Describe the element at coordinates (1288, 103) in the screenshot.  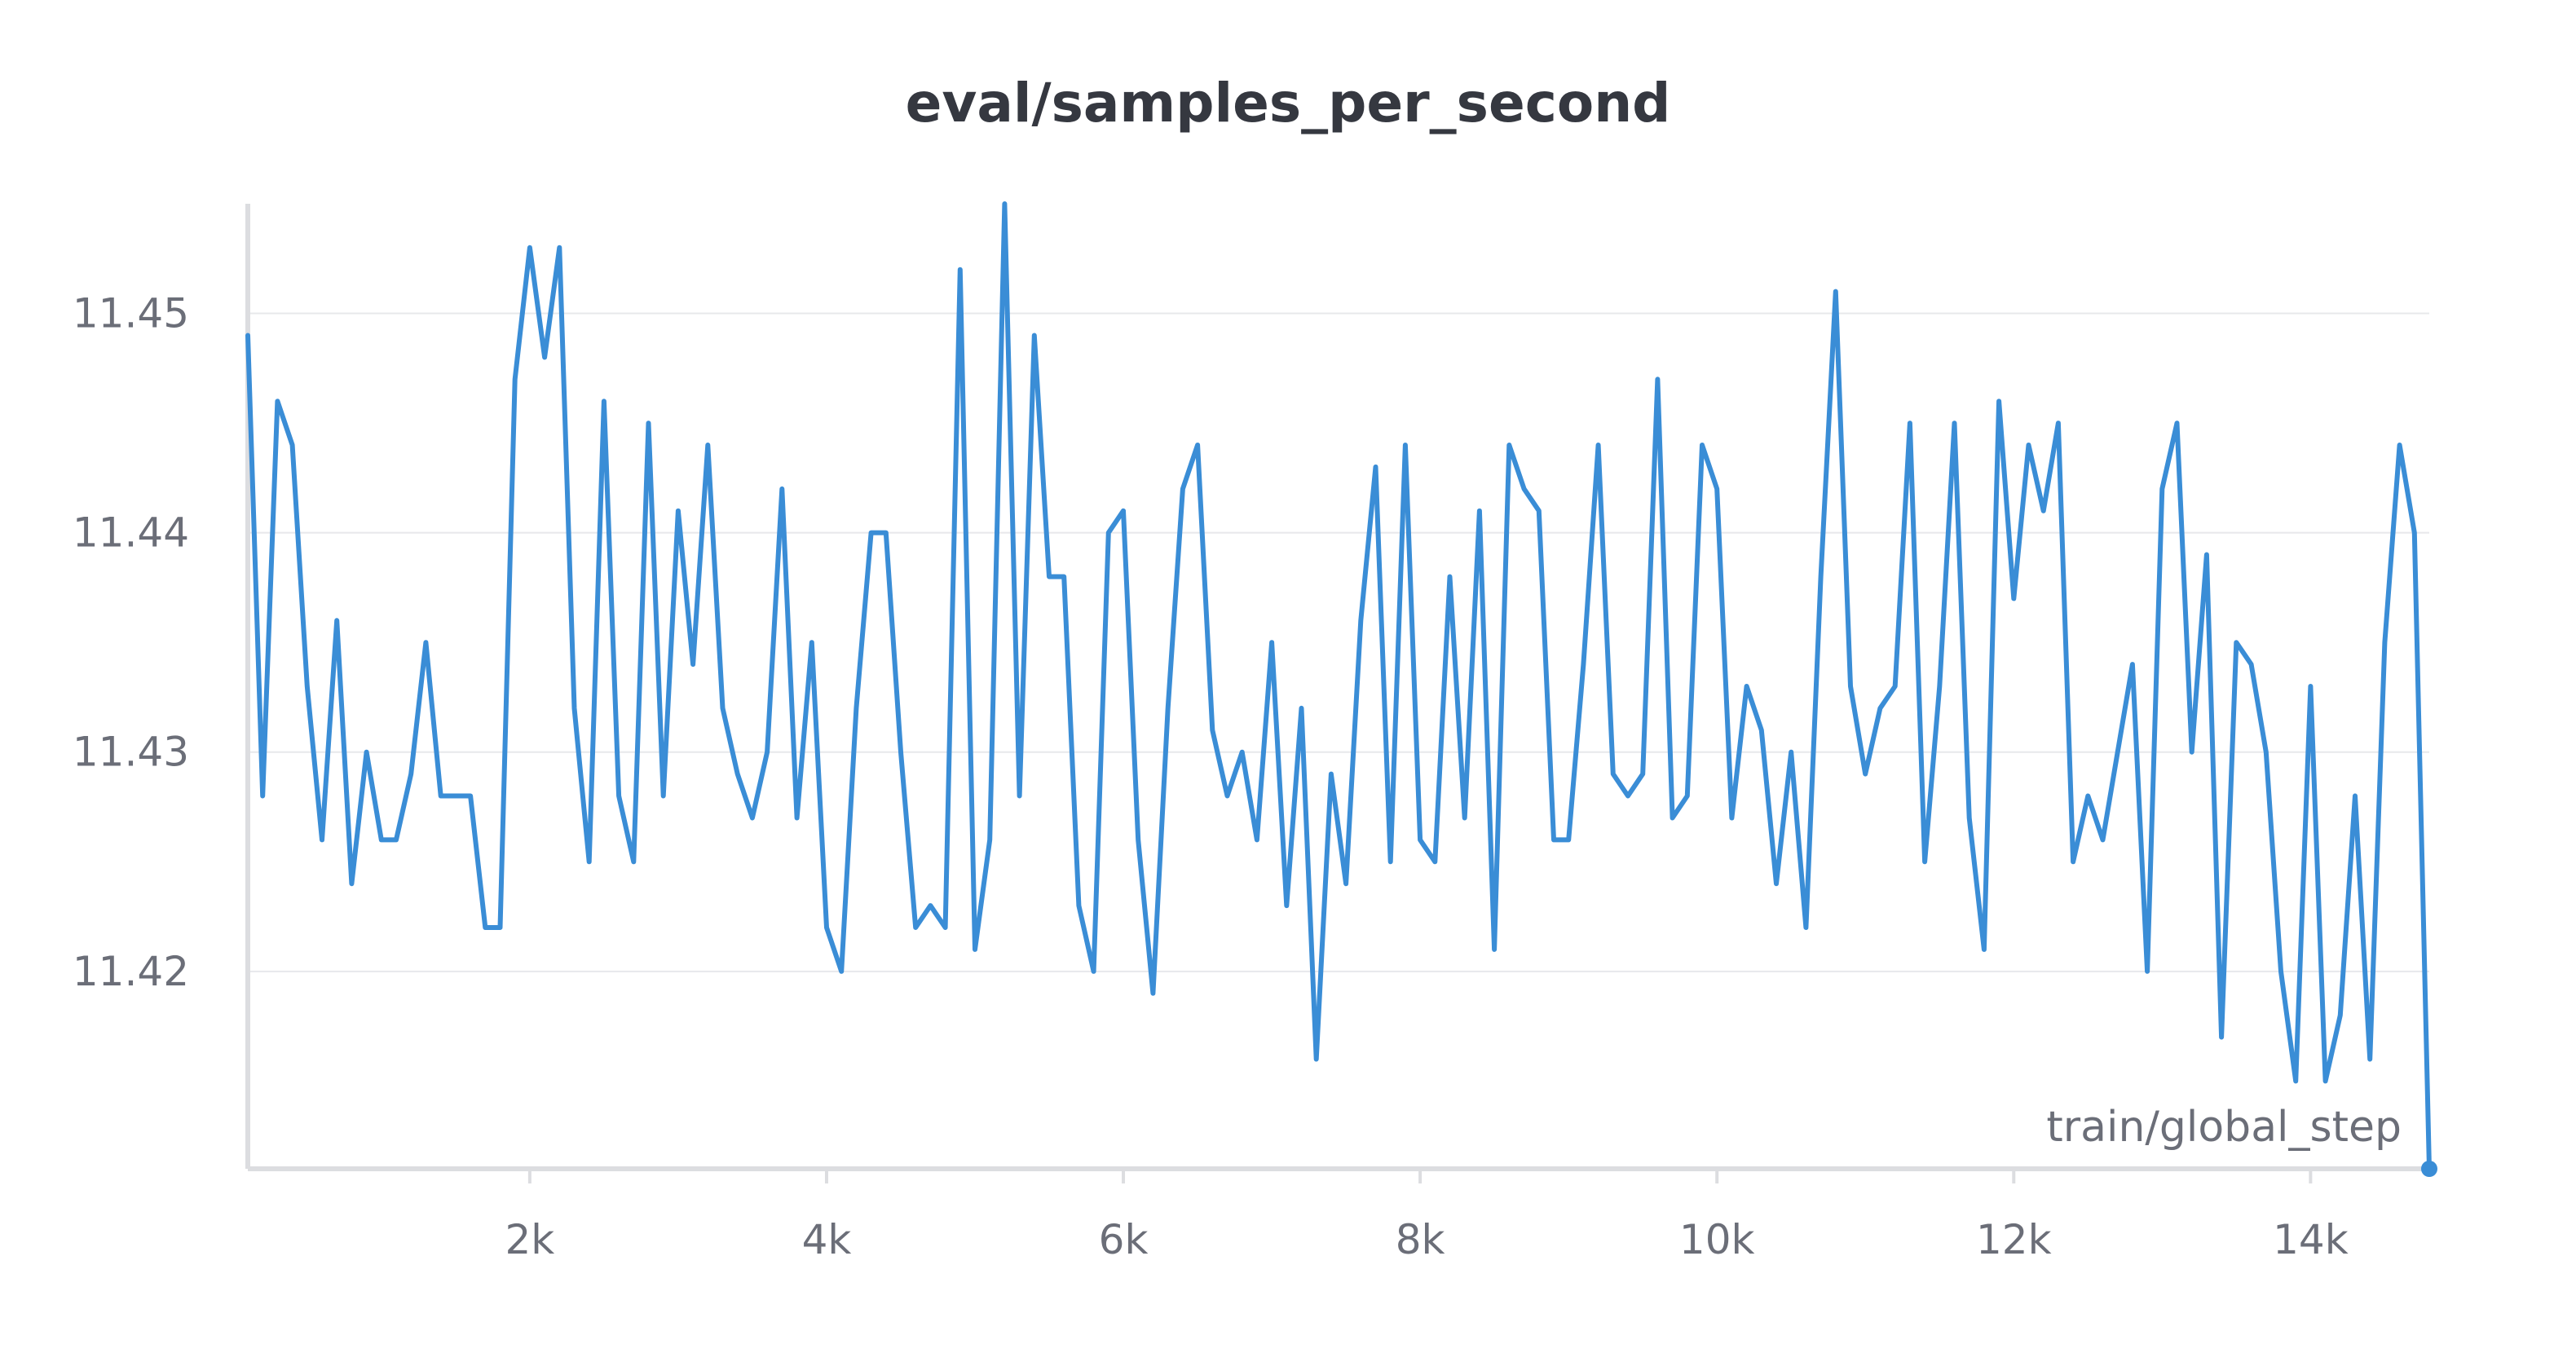
I see `chart-title: eval/samples_per_second` at that location.